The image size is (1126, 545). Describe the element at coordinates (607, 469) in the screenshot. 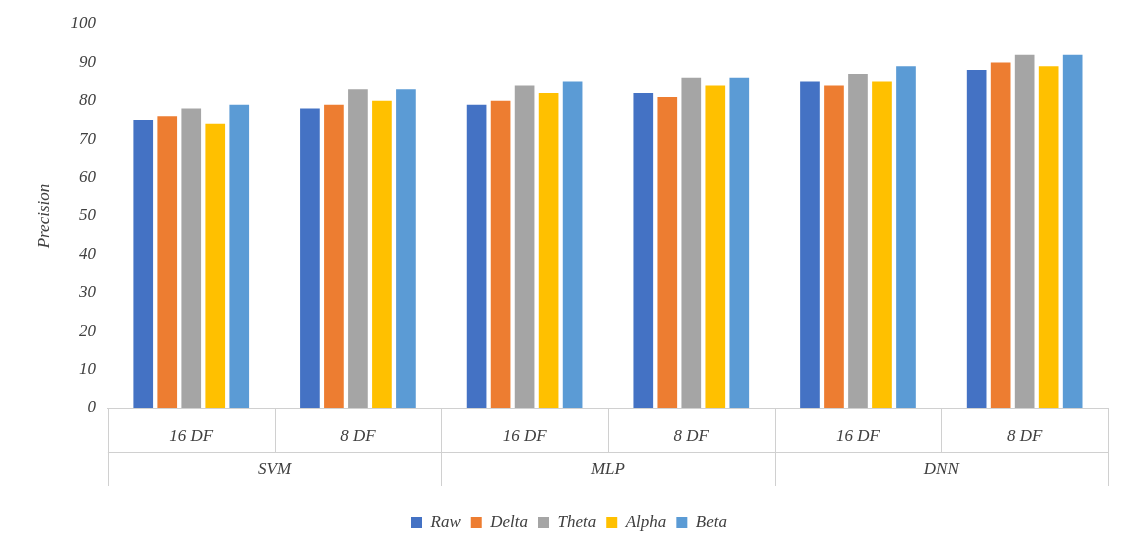

I see `text: MLP` at that location.